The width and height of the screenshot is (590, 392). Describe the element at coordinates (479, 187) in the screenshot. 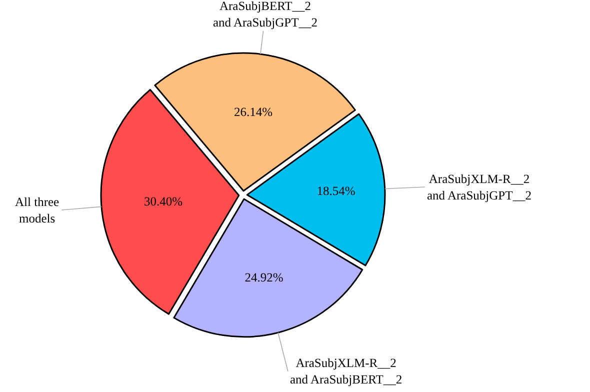

I see `slice-label: AraSubjXLM-R__2 and AraSubjGPT__2` at that location.